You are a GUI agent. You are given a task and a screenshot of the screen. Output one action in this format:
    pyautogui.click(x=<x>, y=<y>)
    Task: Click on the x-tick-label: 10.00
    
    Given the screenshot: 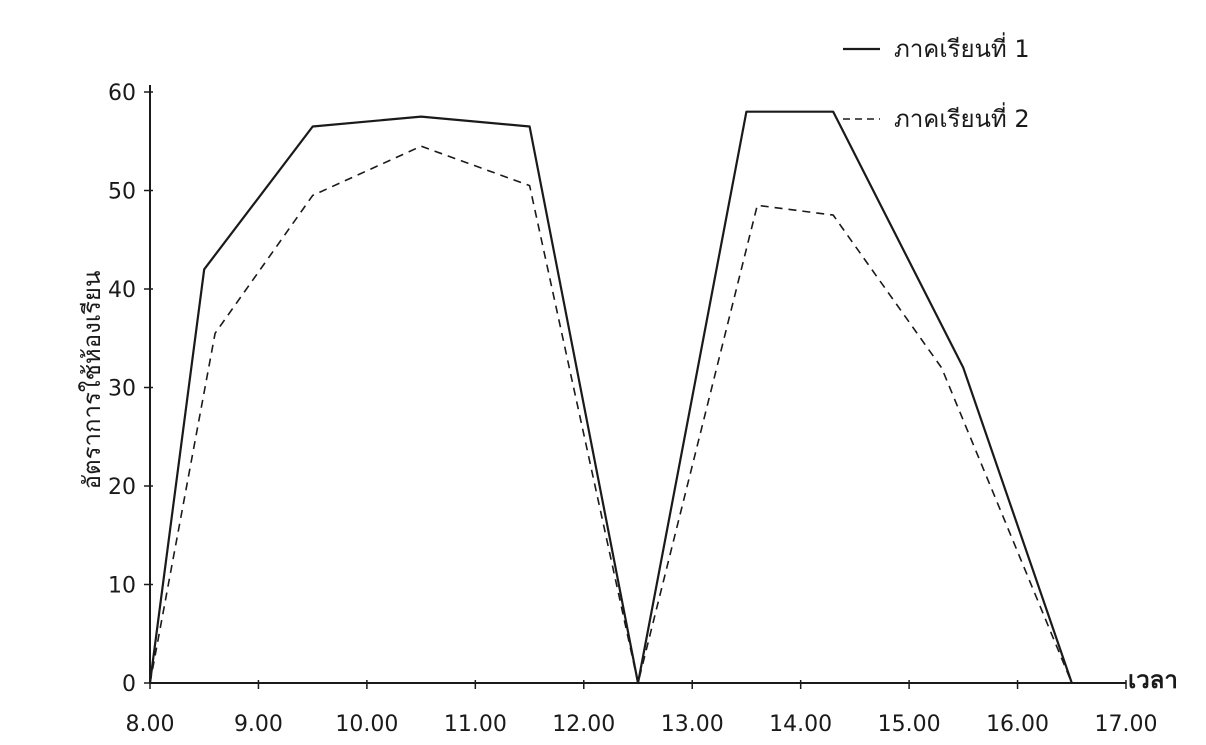 What is the action you would take?
    pyautogui.click(x=366, y=724)
    